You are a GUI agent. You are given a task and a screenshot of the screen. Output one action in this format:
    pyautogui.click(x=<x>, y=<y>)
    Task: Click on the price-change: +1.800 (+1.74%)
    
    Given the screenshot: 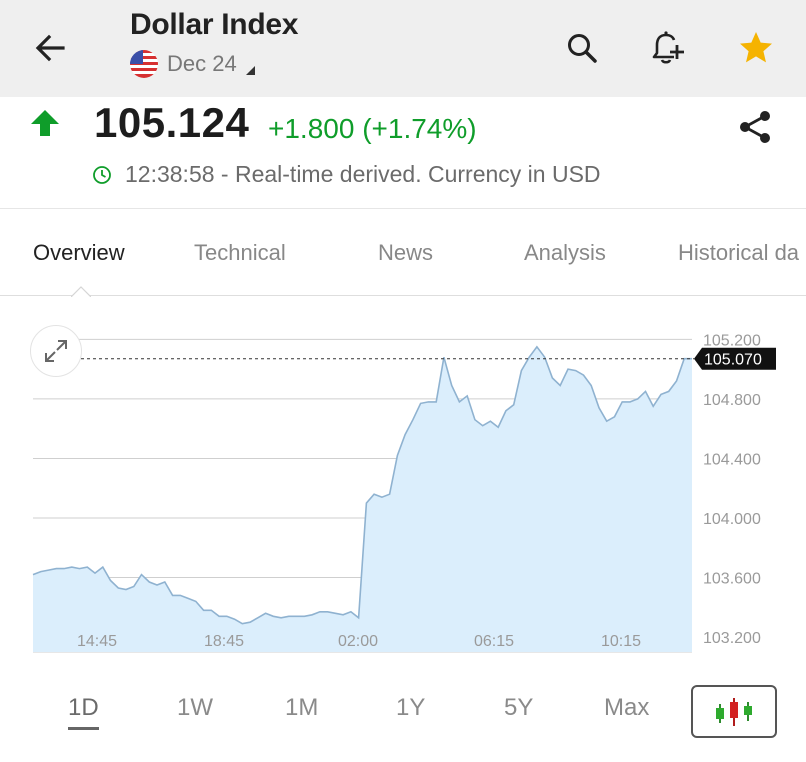 What is the action you would take?
    pyautogui.click(x=372, y=128)
    